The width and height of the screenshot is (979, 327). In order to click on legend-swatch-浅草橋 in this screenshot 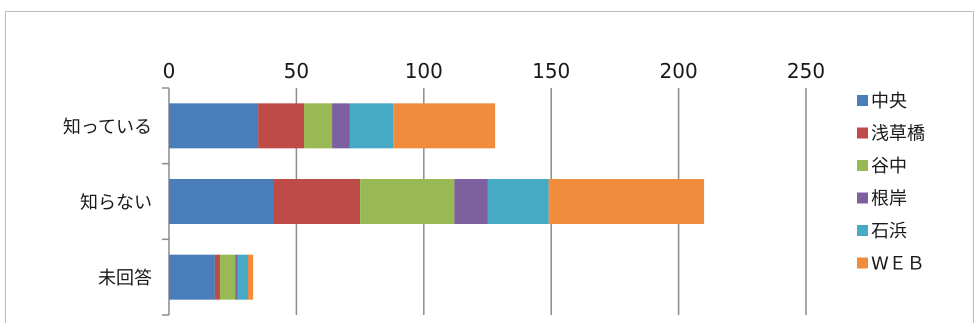, I will do `click(862, 133)`.